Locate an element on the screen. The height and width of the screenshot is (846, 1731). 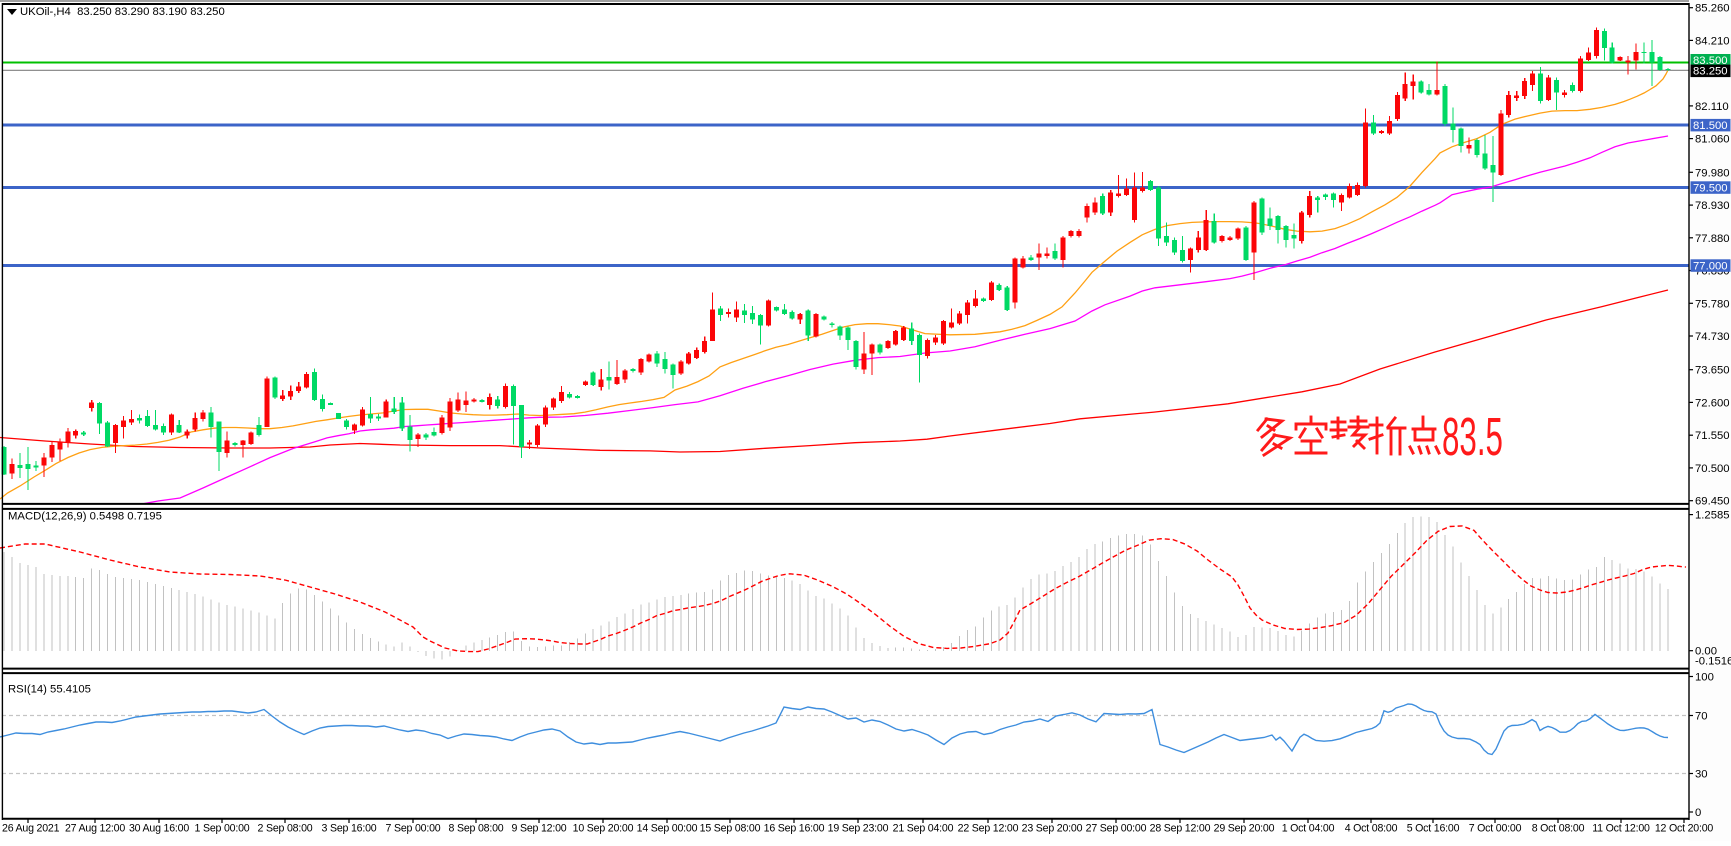
svg-text: 1 Oct 04:00 is located at coordinates (1308, 829).